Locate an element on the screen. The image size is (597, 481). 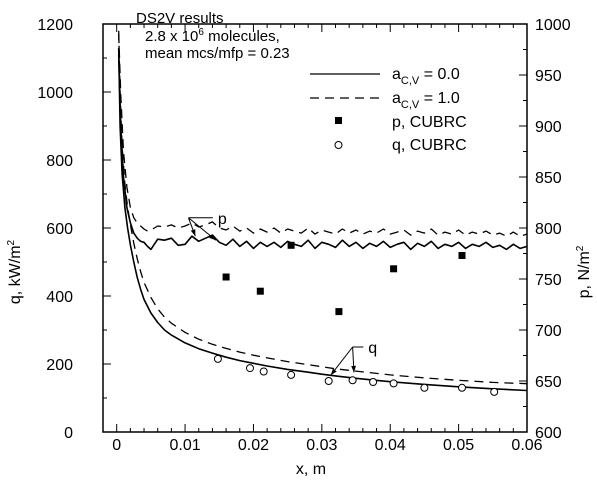
legend-entry-solid-sub: C,V is located at coordinates (410, 81).